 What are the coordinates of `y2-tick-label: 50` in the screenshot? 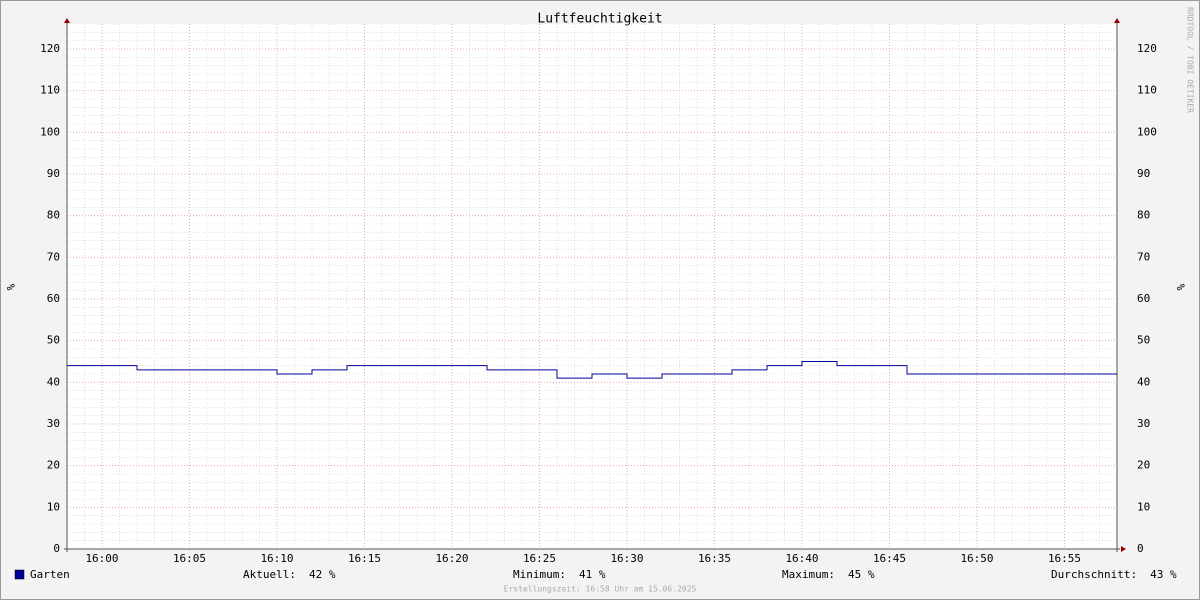 It's located at (1143, 340).